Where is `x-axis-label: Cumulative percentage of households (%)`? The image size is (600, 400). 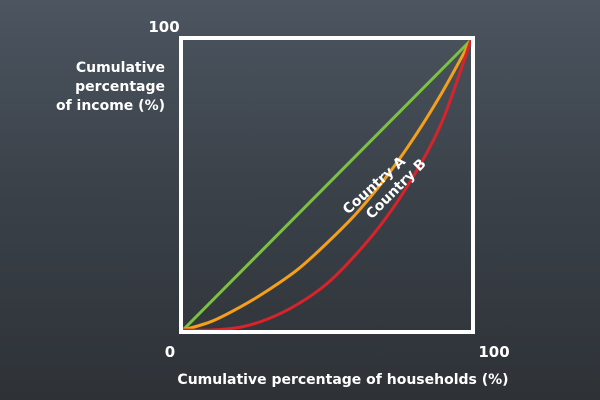 x-axis-label: Cumulative percentage of households (%) is located at coordinates (342, 380).